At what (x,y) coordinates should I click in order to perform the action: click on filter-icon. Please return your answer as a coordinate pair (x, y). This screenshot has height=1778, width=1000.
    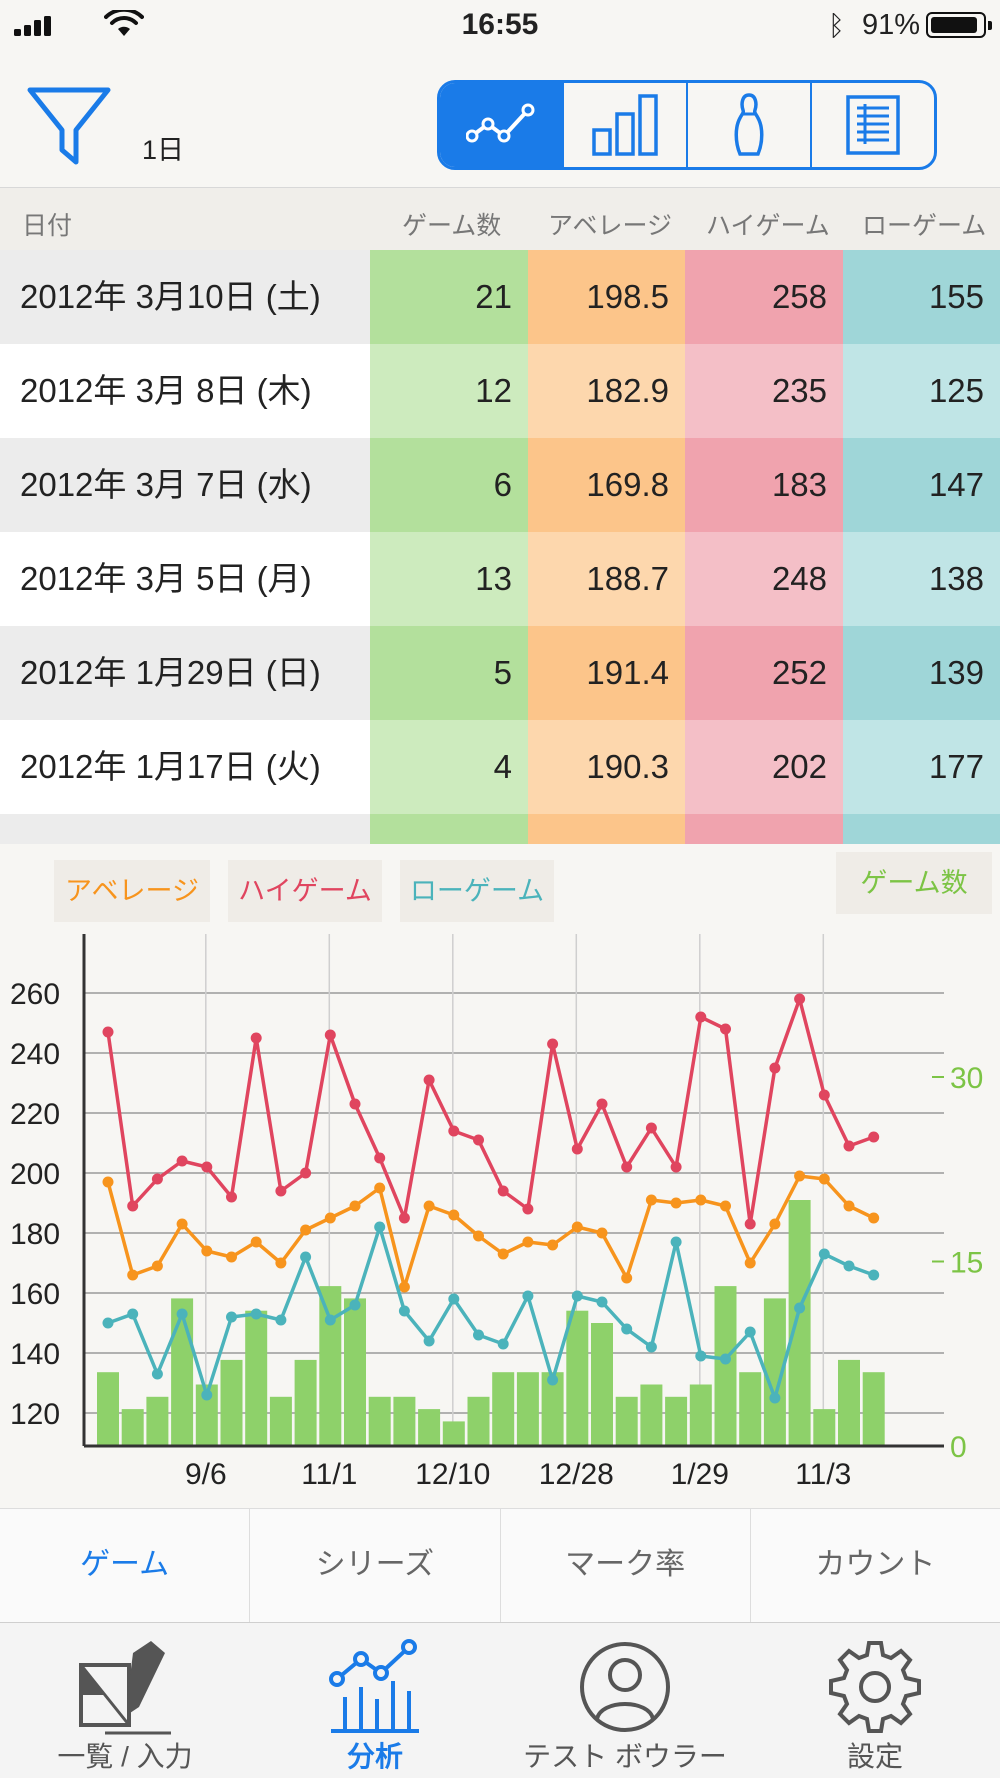
    Looking at the image, I should click on (69, 126).